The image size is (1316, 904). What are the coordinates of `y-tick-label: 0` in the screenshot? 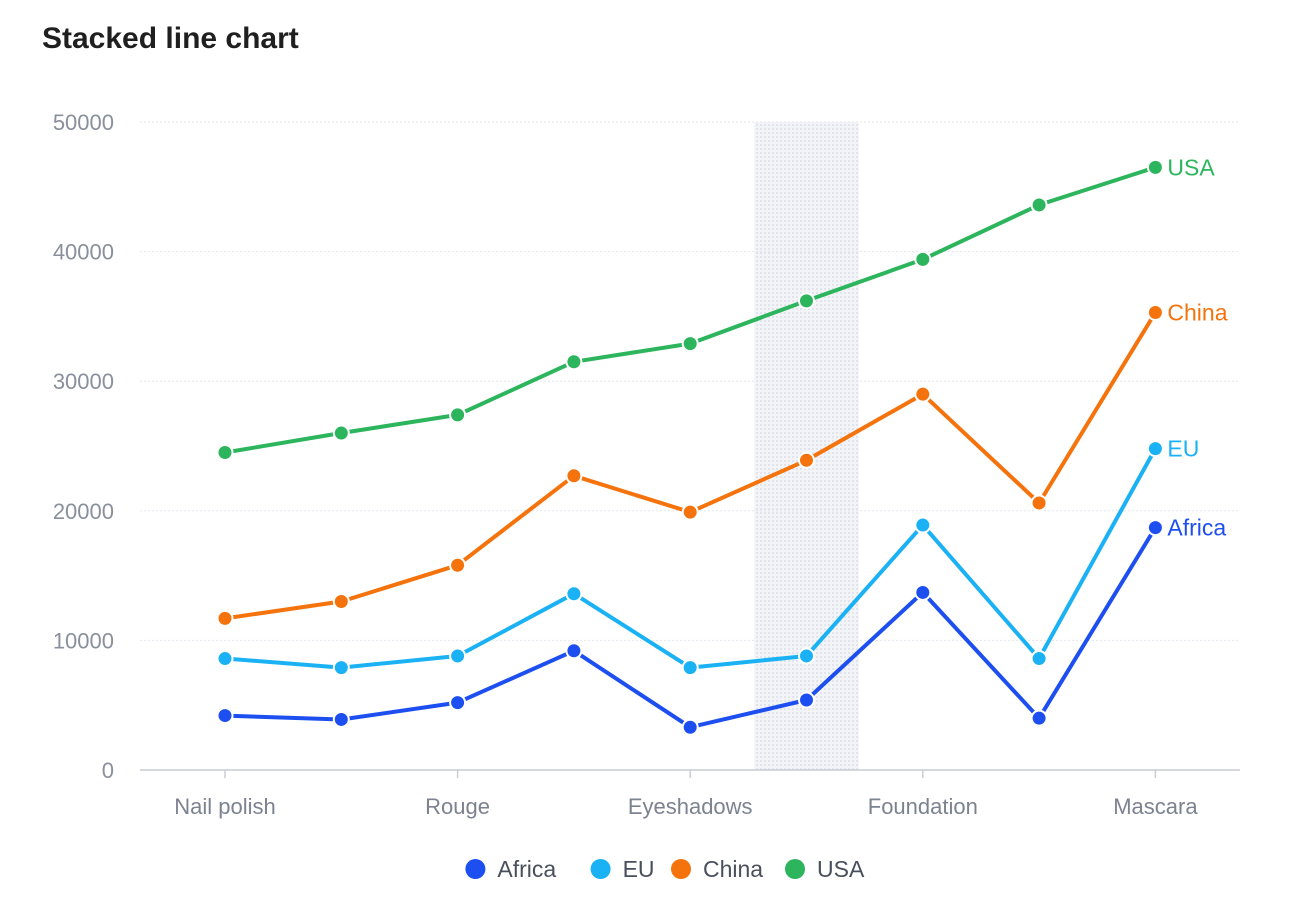 It's located at (108, 770).